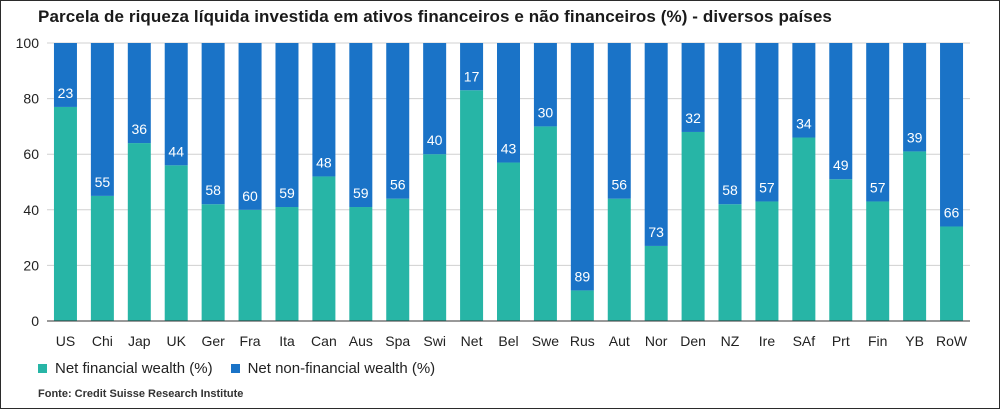  Describe the element at coordinates (31, 99) in the screenshot. I see `y-tick-label: 80` at that location.